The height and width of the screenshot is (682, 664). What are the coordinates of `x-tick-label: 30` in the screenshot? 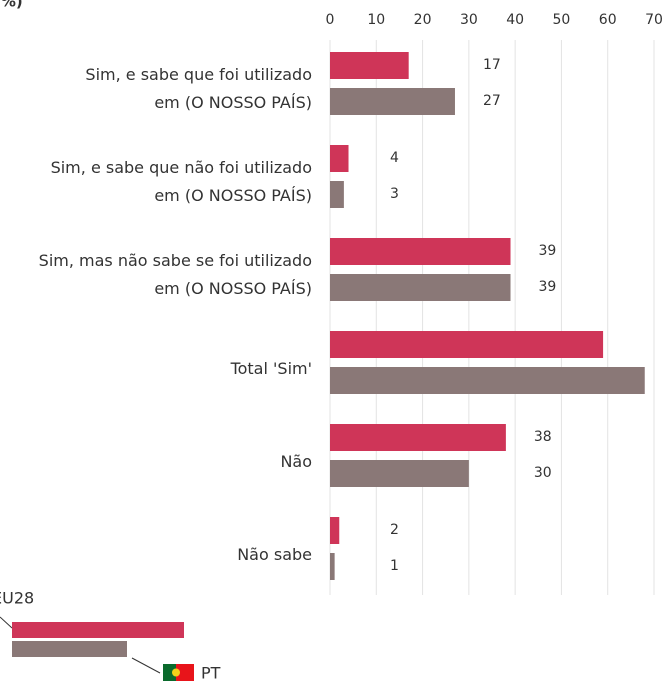 It's located at (469, 20).